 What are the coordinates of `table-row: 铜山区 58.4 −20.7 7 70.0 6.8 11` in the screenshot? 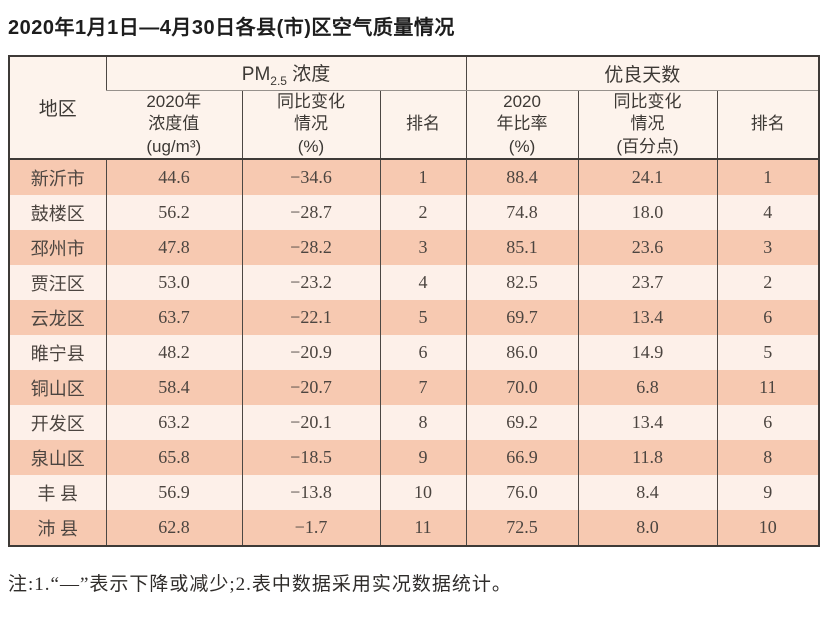 It's located at (414, 388).